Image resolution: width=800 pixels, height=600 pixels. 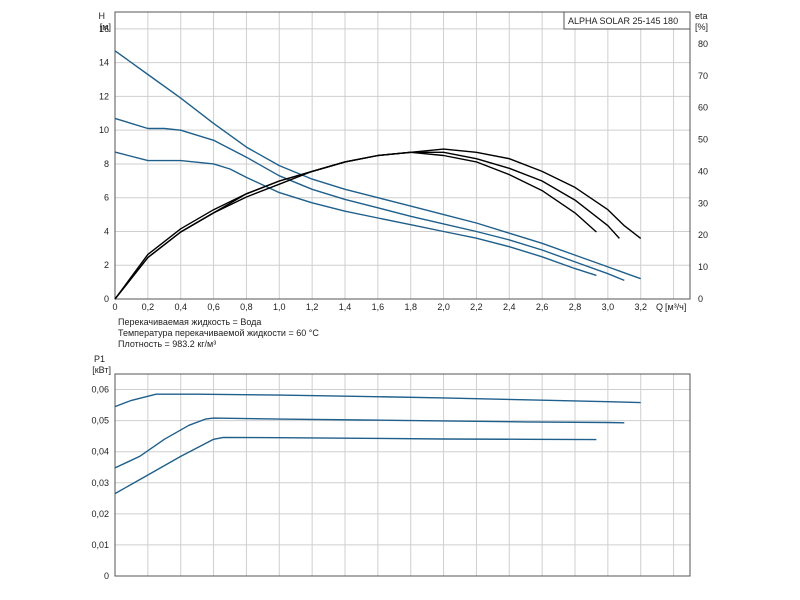 I want to click on x-tick-label: 2,0, so click(x=443, y=307).